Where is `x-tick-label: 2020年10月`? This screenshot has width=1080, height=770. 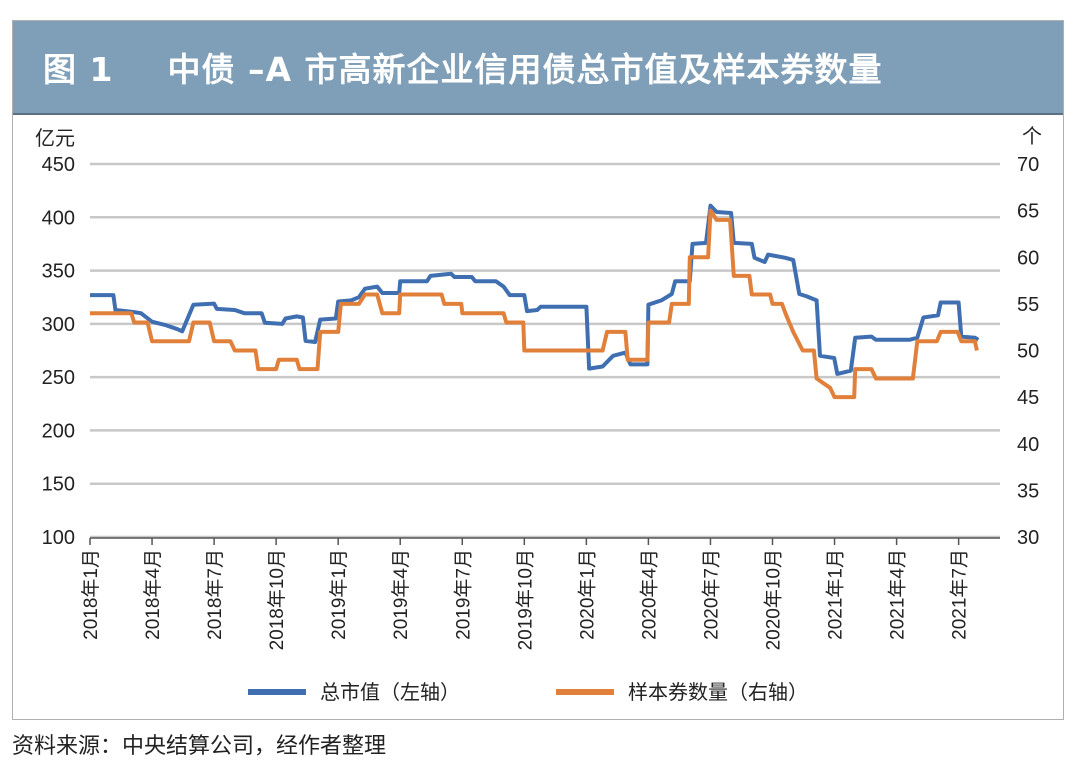 x-tick-label: 2020年10月 is located at coordinates (774, 599).